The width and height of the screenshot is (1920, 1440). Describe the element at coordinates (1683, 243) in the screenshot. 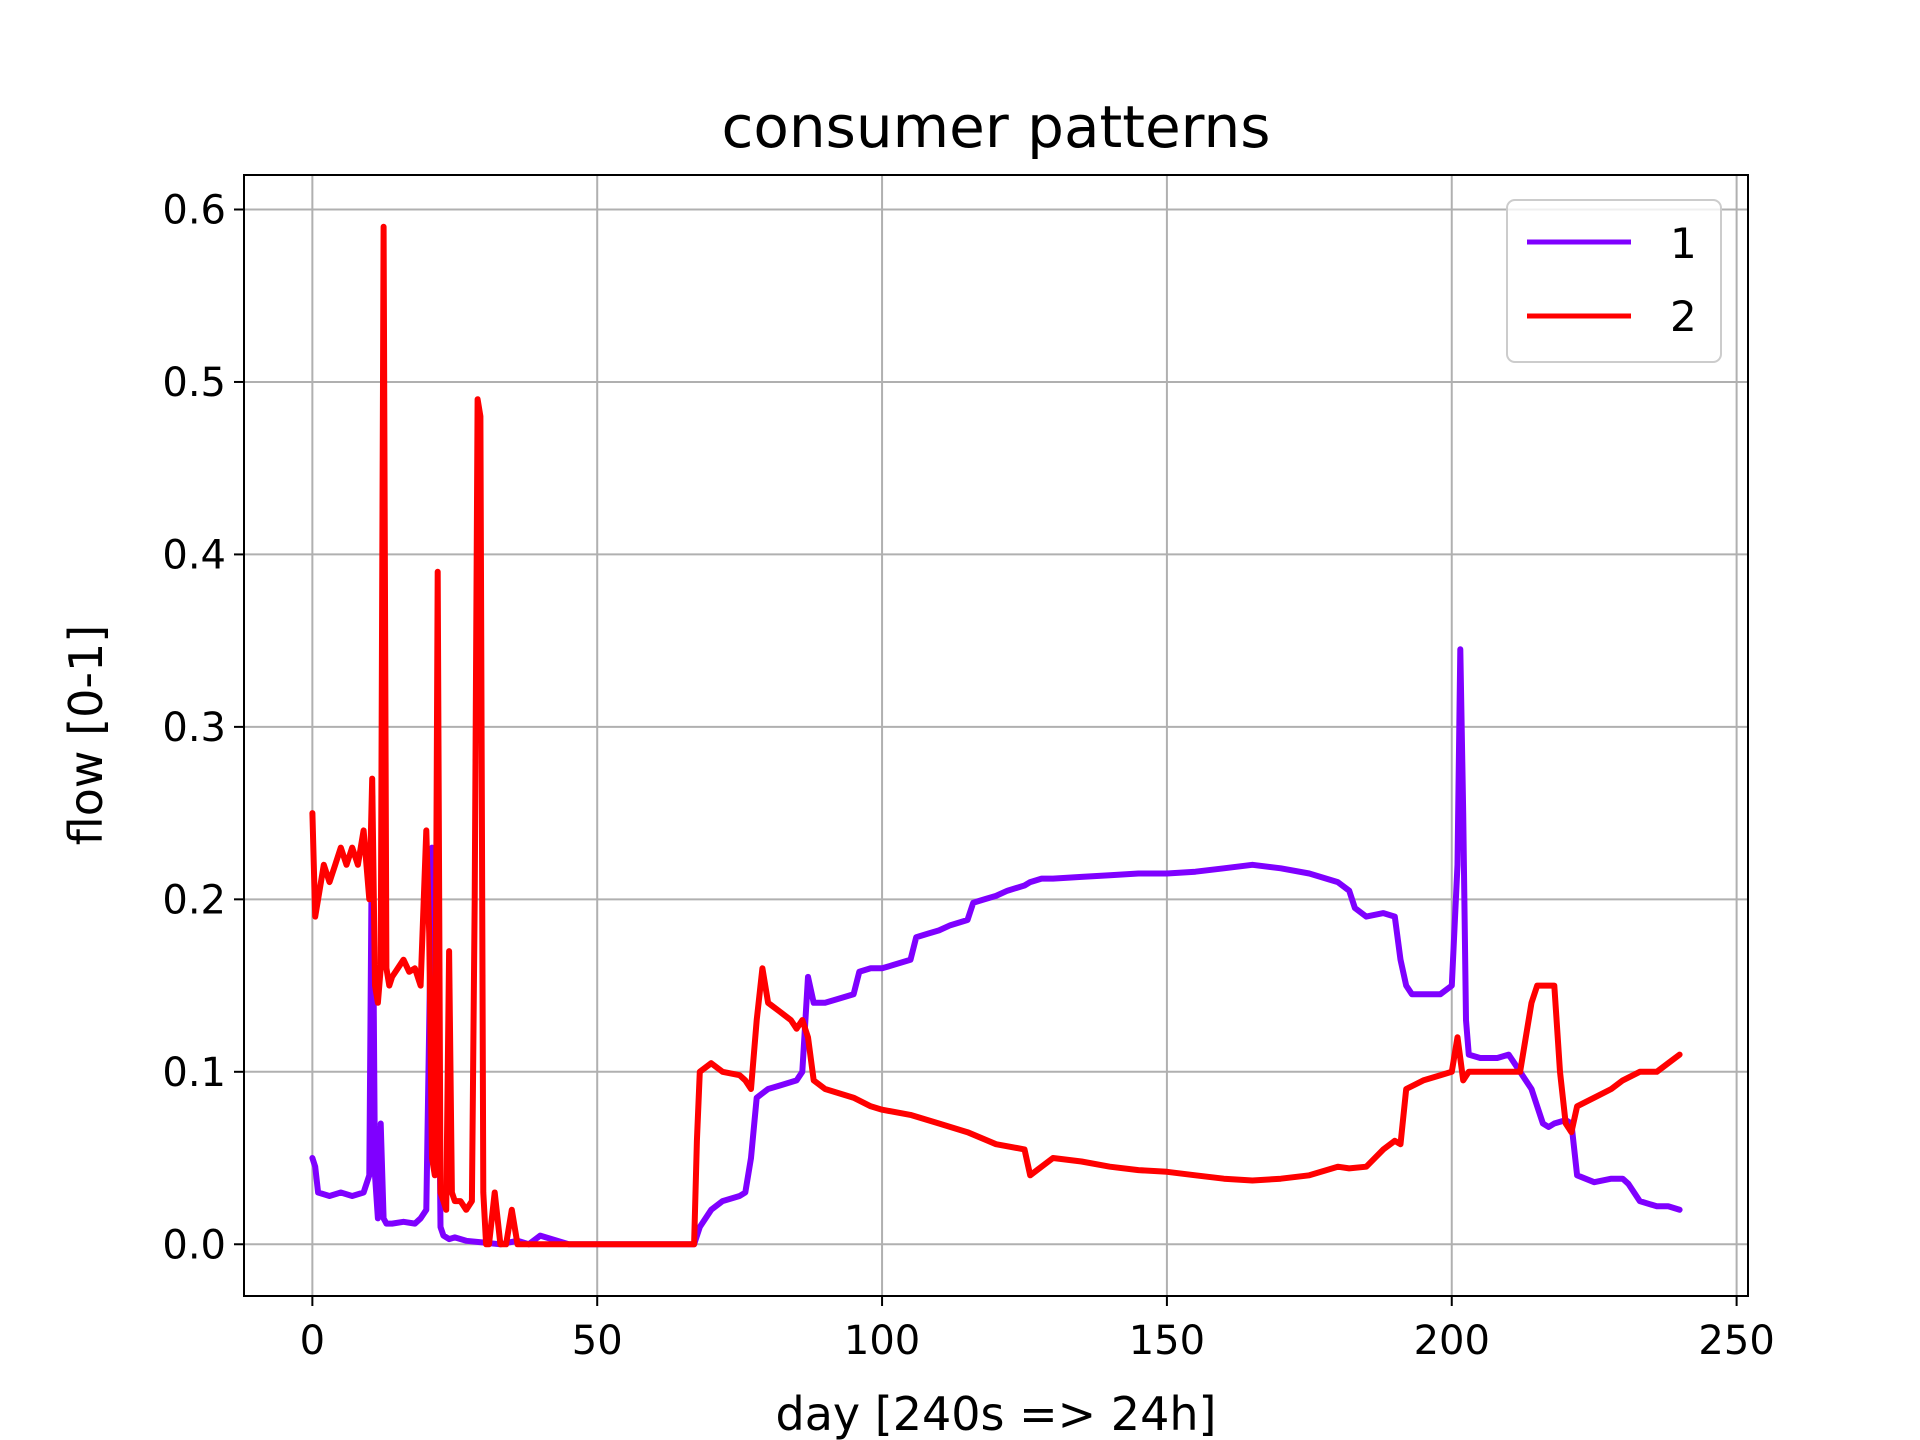

I see `legend-label-1: 1` at that location.